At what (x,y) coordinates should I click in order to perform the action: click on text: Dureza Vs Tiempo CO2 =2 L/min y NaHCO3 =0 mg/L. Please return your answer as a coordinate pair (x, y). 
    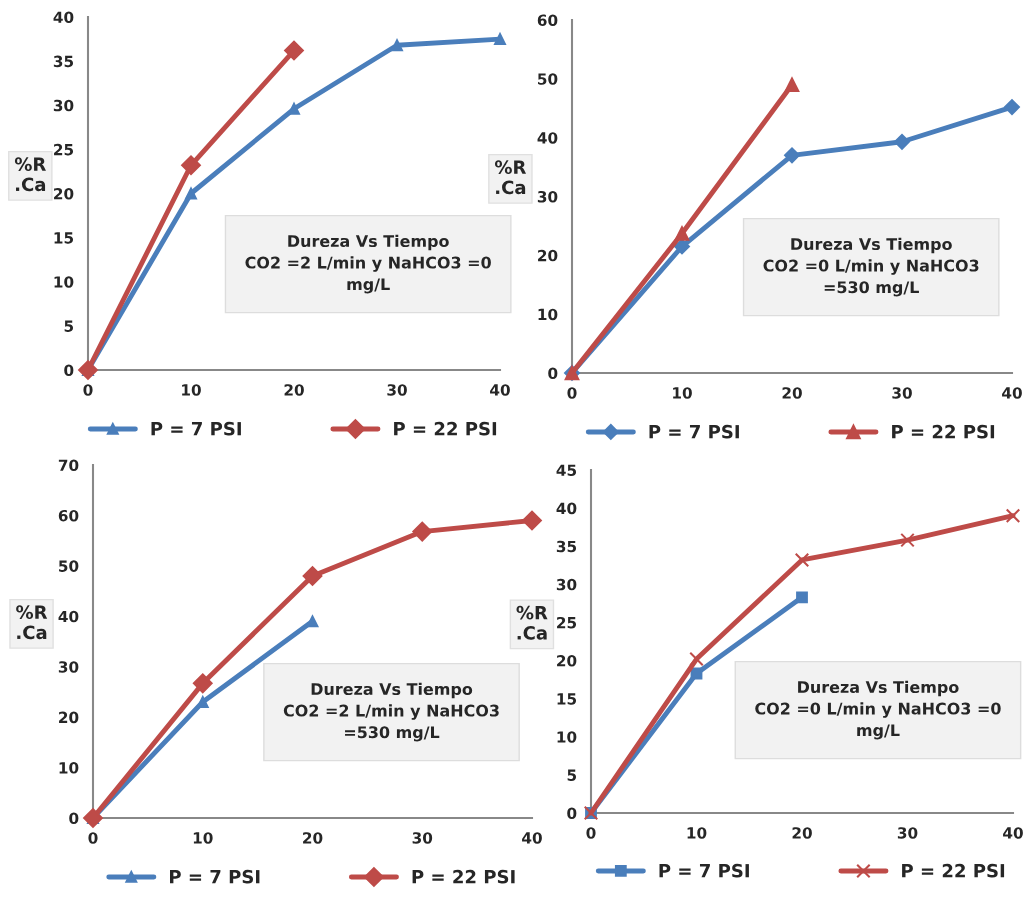
    Looking at the image, I should click on (368, 264).